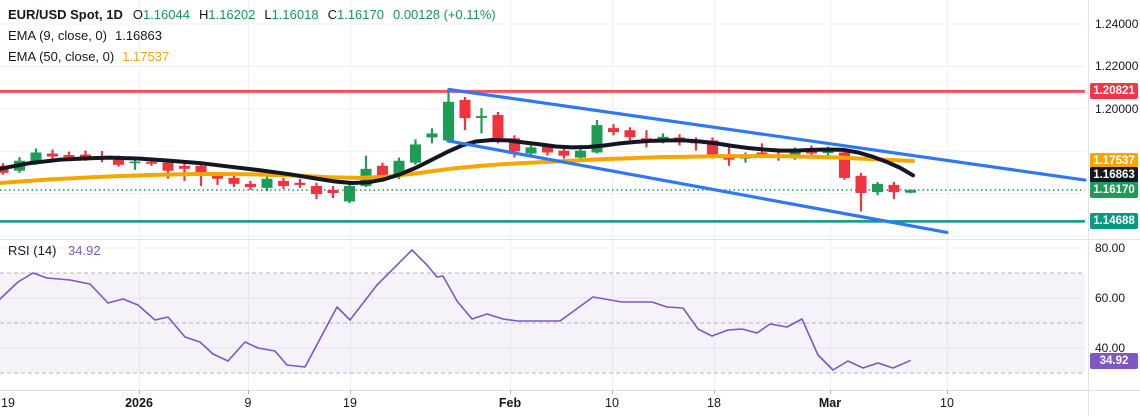 The width and height of the screenshot is (1140, 416). Describe the element at coordinates (1114, 175) in the screenshot. I see `price-badge: 1.16863` at that location.